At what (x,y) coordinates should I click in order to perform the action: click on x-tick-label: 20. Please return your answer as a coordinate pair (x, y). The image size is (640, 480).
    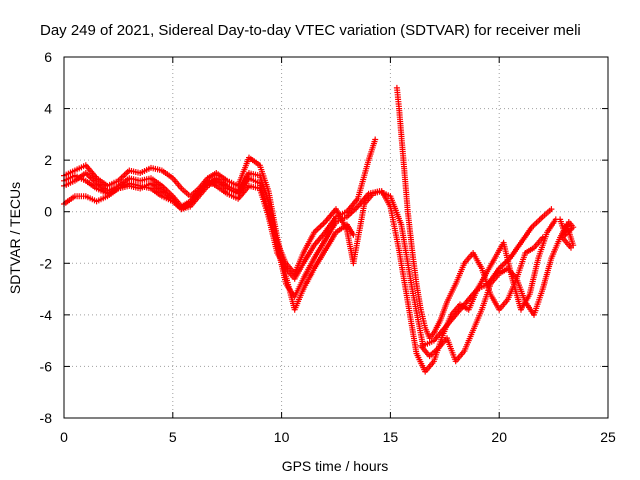
    Looking at the image, I should click on (499, 437).